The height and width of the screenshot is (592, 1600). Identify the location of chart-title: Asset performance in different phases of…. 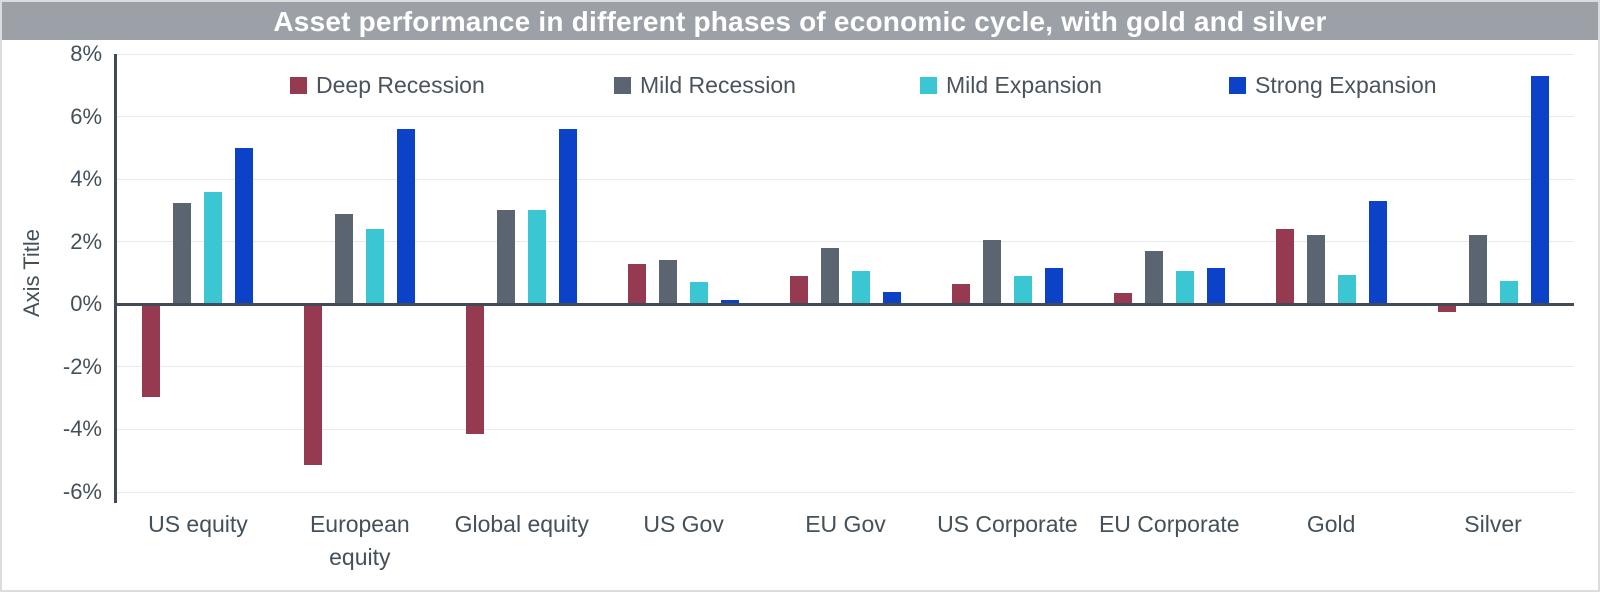
(800, 21).